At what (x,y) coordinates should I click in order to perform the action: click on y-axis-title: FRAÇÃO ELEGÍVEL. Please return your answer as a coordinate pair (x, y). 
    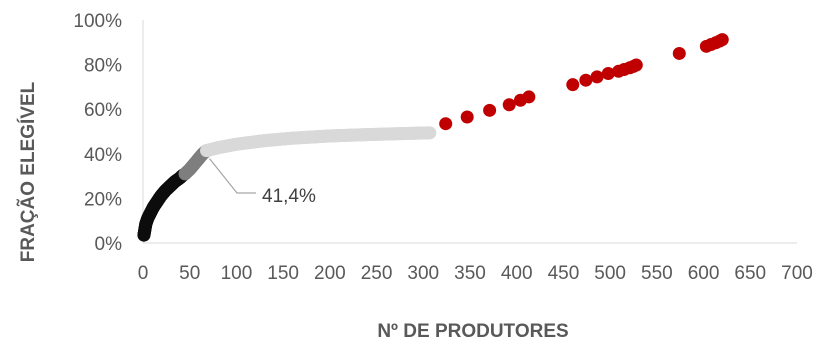
    Looking at the image, I should click on (28, 171).